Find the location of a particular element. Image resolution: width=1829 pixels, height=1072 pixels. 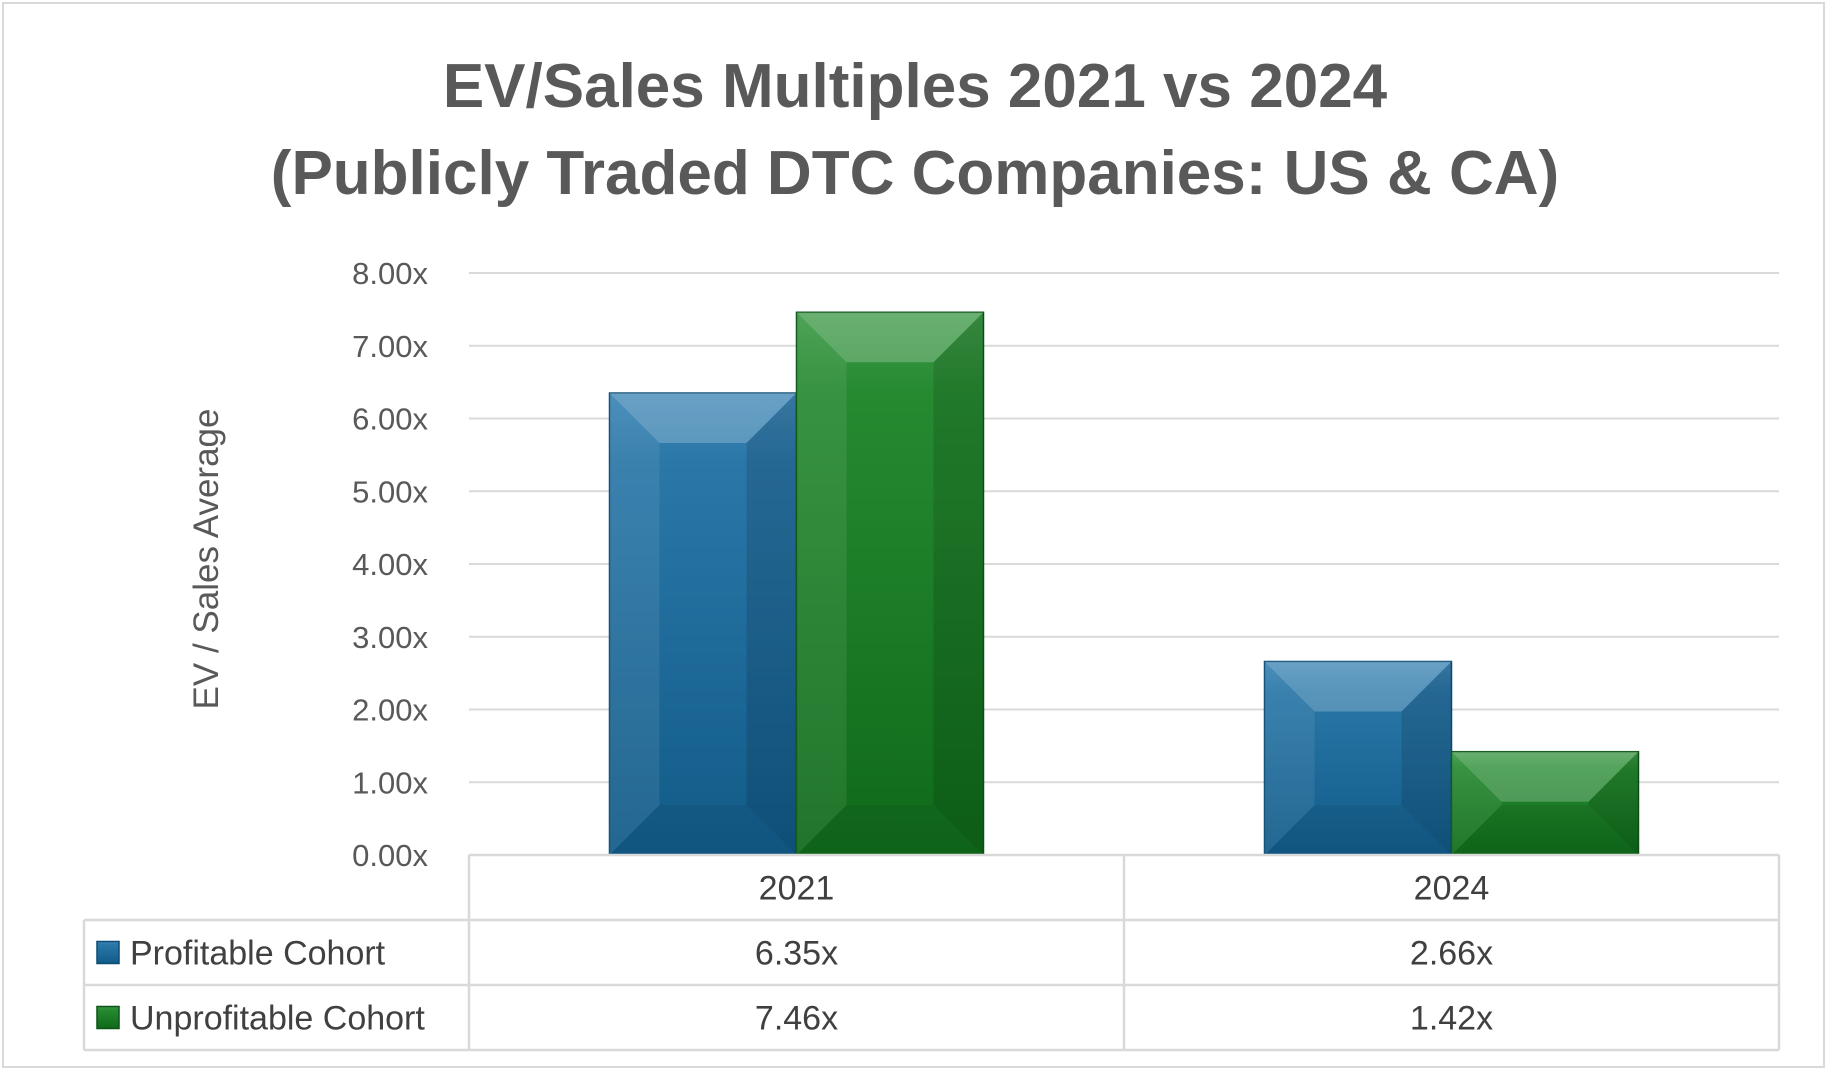

data-label: 6.35x is located at coordinates (796, 954).